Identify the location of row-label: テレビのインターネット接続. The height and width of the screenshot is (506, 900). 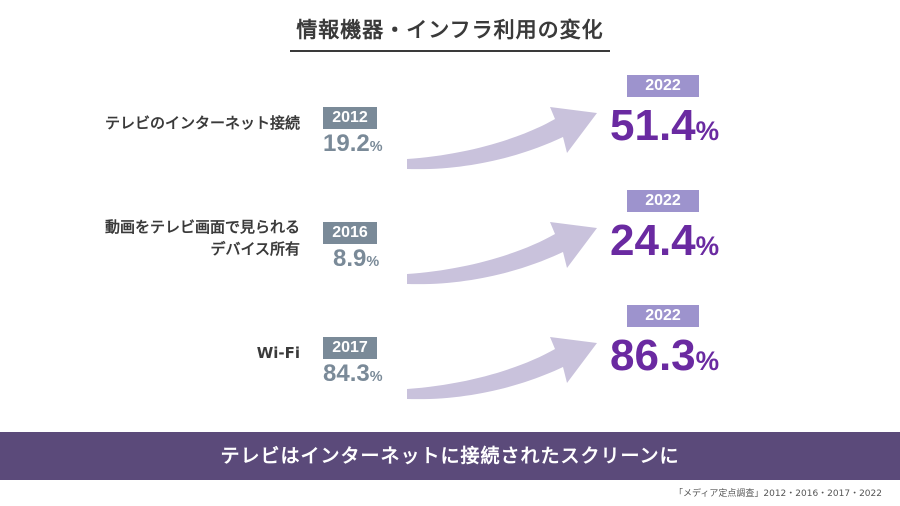
(170, 123).